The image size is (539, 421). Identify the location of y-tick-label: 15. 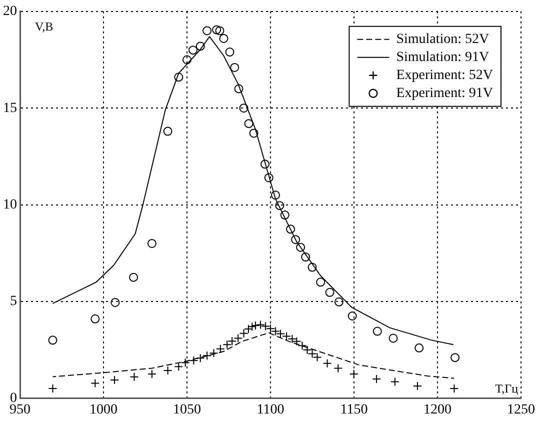
(10, 108).